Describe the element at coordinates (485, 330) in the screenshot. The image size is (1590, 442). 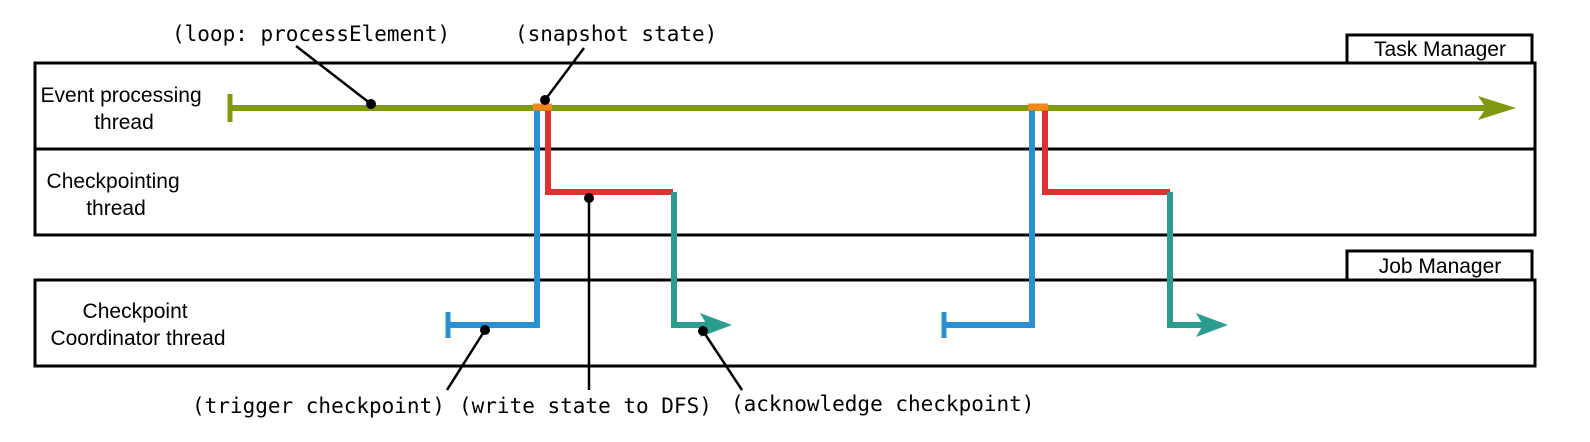
I see `trigger-dot` at that location.